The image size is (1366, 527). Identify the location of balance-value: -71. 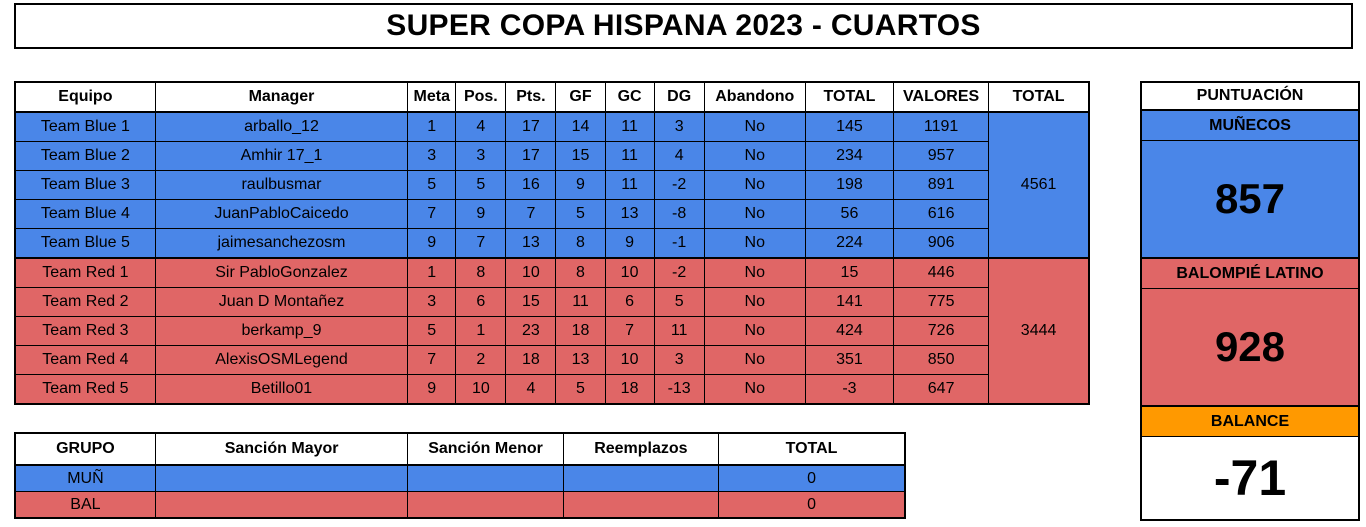
(1250, 478).